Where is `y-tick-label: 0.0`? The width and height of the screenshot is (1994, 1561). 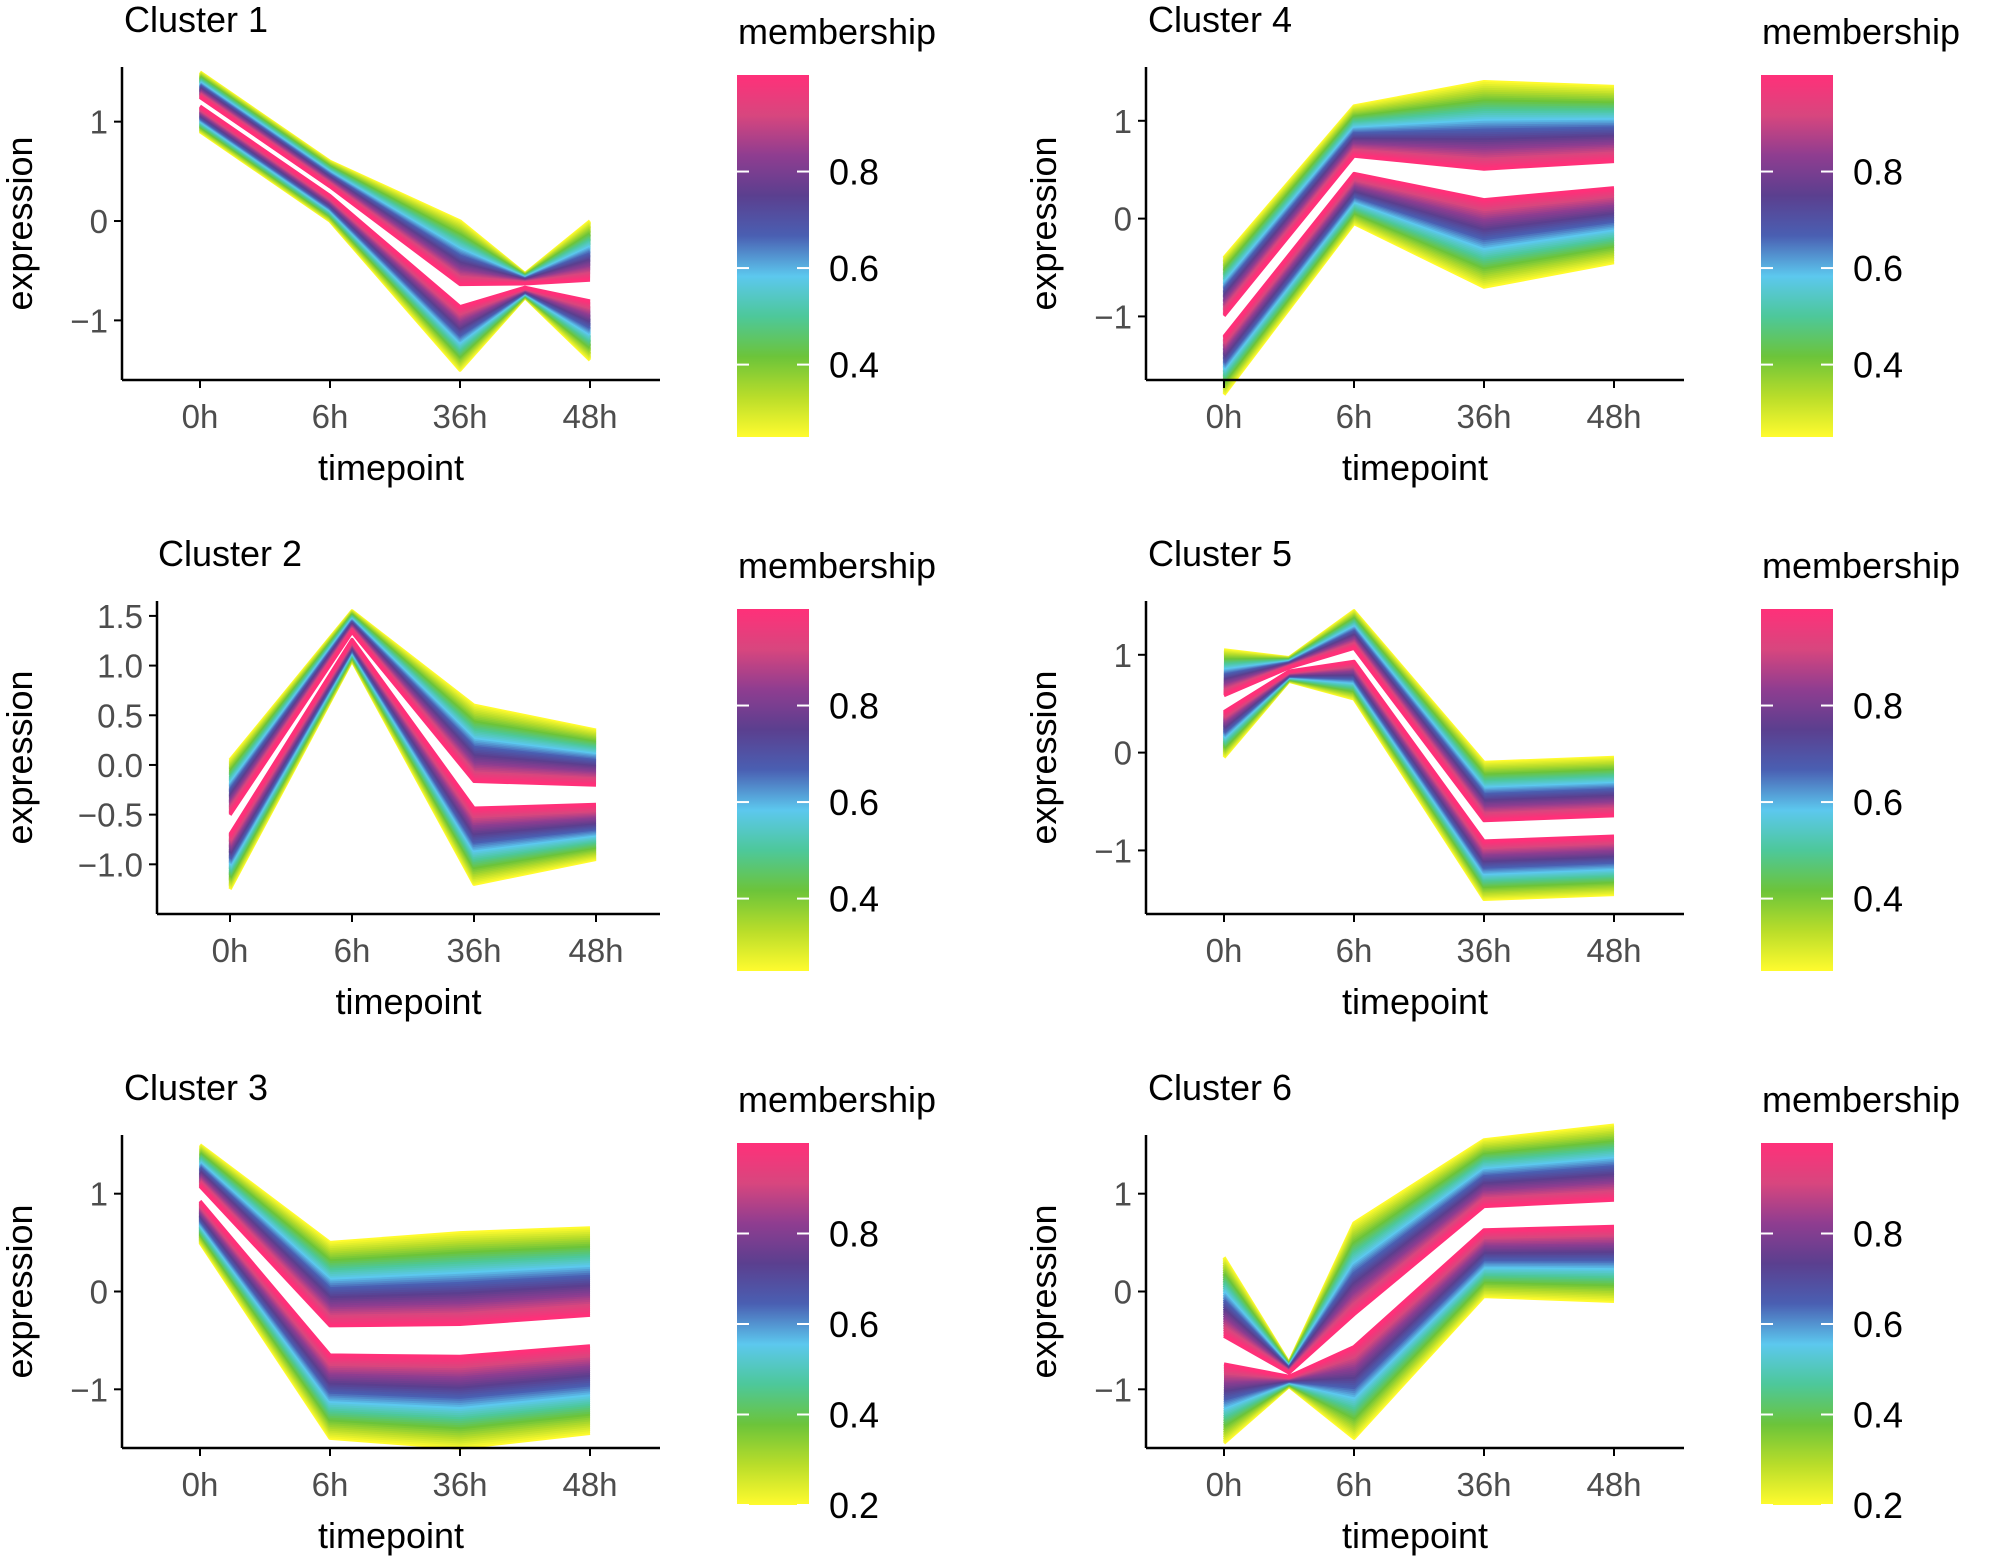 y-tick-label: 0.0 is located at coordinates (120, 765).